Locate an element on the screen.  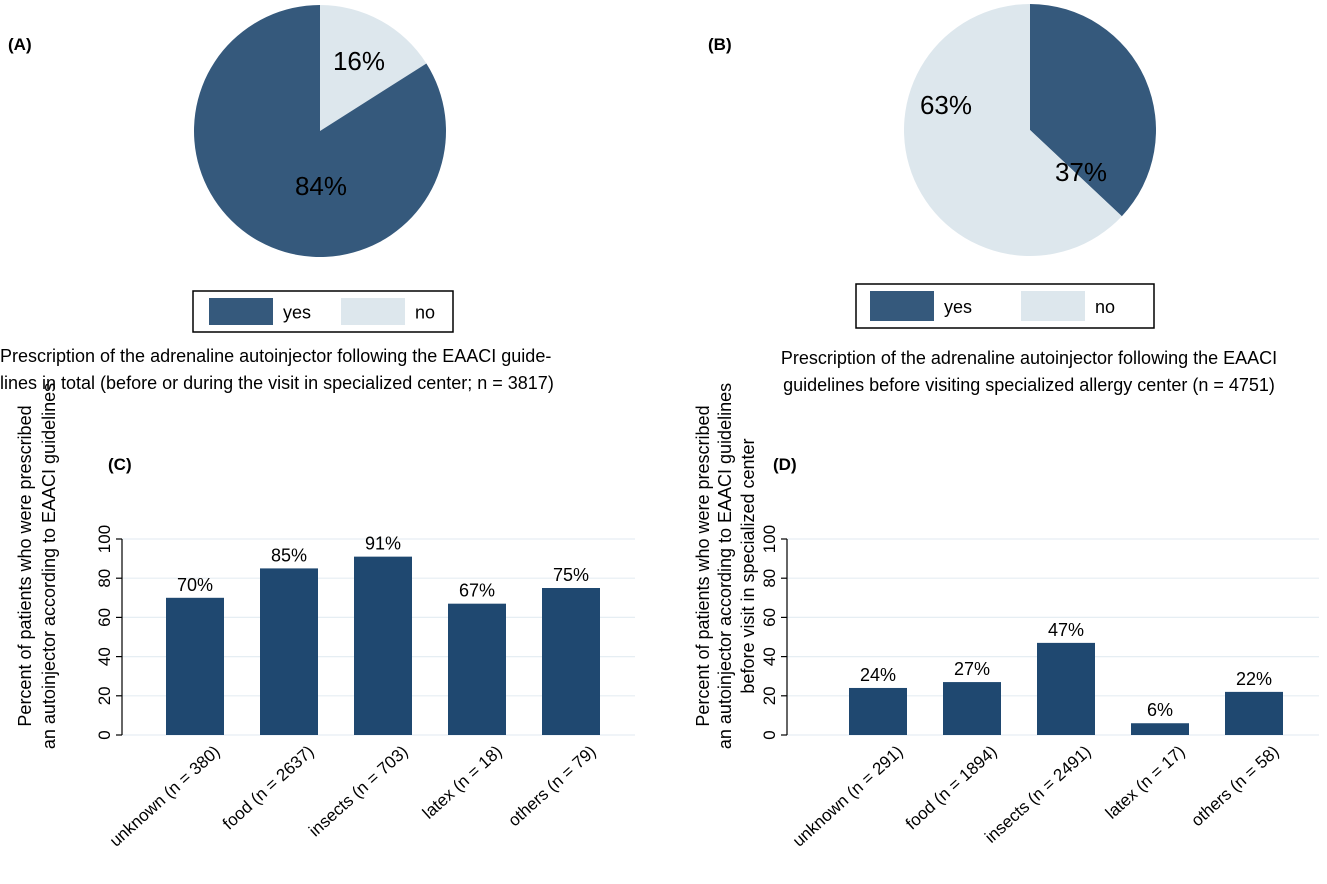
panel-a-label: (A) is located at coordinates (20, 44).